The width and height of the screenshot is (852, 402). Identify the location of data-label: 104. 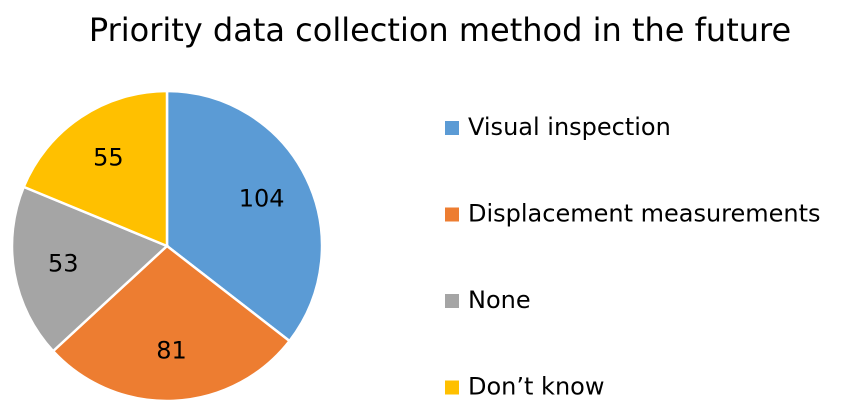
(262, 199).